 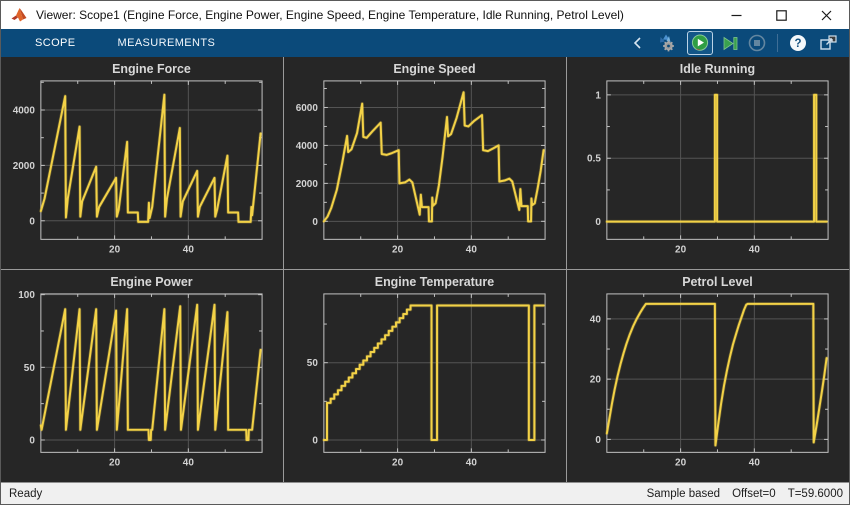 What do you see at coordinates (26, 493) in the screenshot?
I see `status-ready: Ready` at bounding box center [26, 493].